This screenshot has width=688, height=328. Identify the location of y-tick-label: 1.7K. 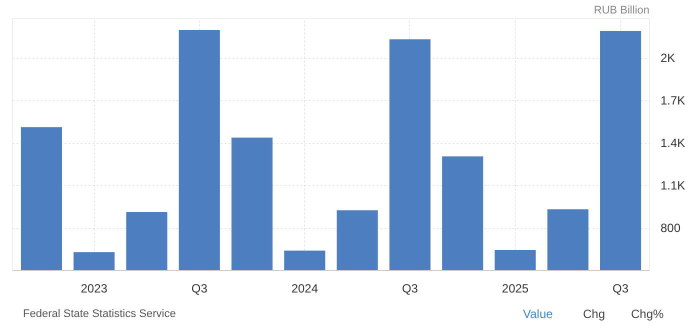
(673, 101).